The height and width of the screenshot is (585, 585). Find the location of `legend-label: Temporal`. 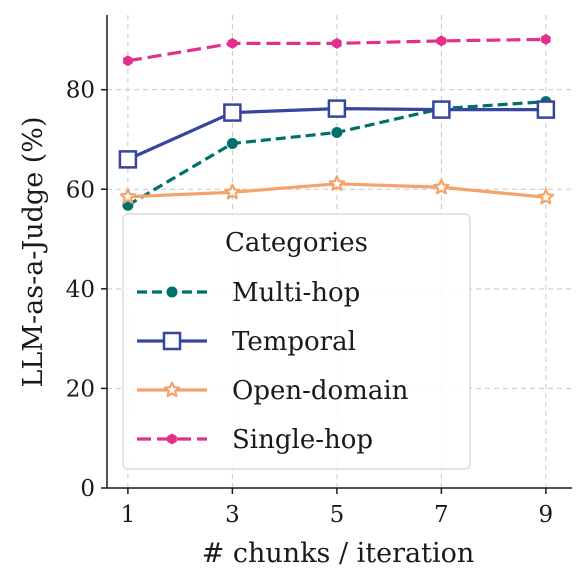

legend-label: Temporal is located at coordinates (294, 342).